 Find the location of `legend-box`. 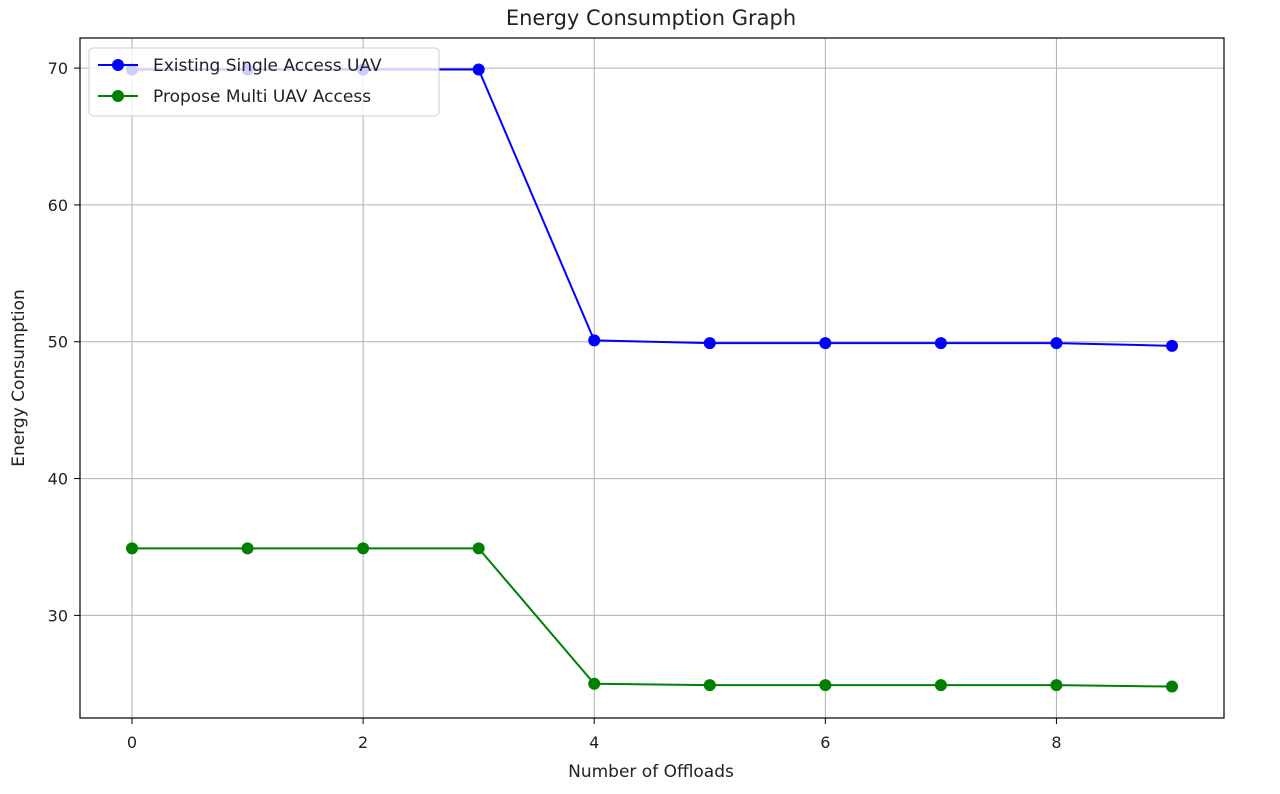

legend-box is located at coordinates (264, 82).